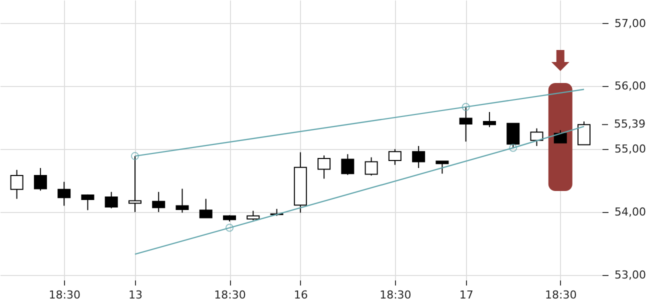 Image resolution: width=650 pixels, height=300 pixels. What do you see at coordinates (630, 23) in the screenshot?
I see `y-tick-label: 57,00` at bounding box center [630, 23].